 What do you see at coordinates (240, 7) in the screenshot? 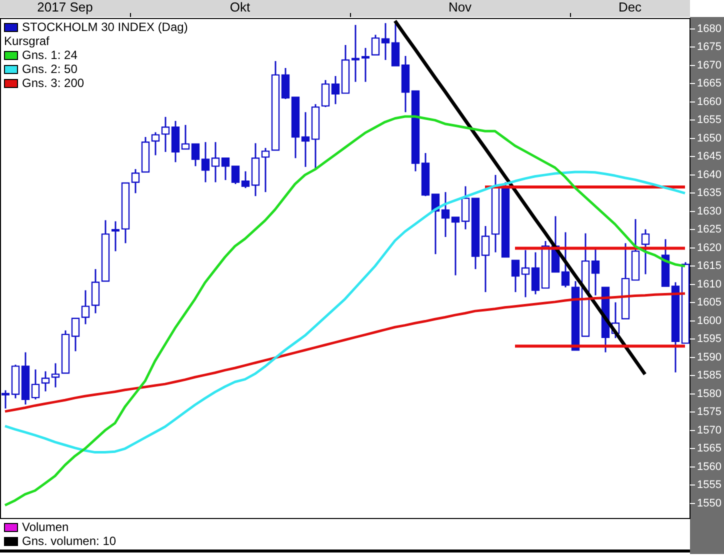
I see `text: Okt` at bounding box center [240, 7].